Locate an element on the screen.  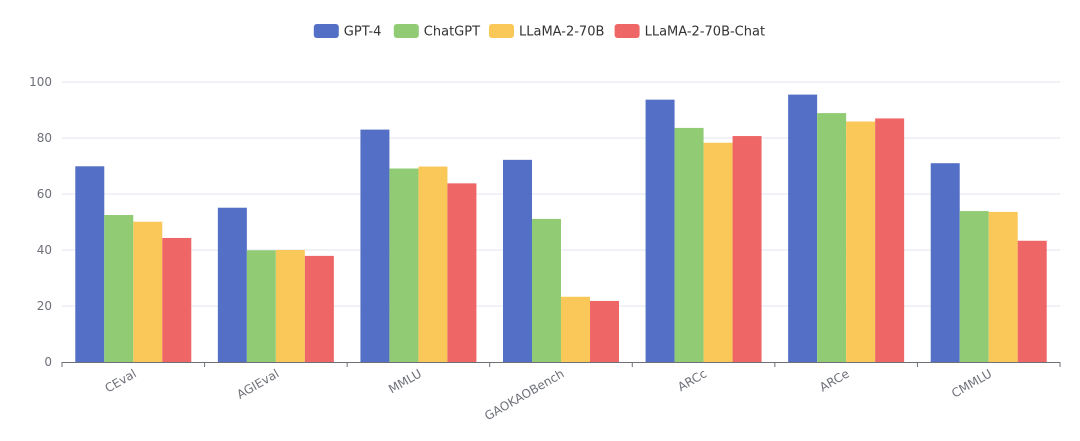
x-category-label: ARCc is located at coordinates (692, 380).